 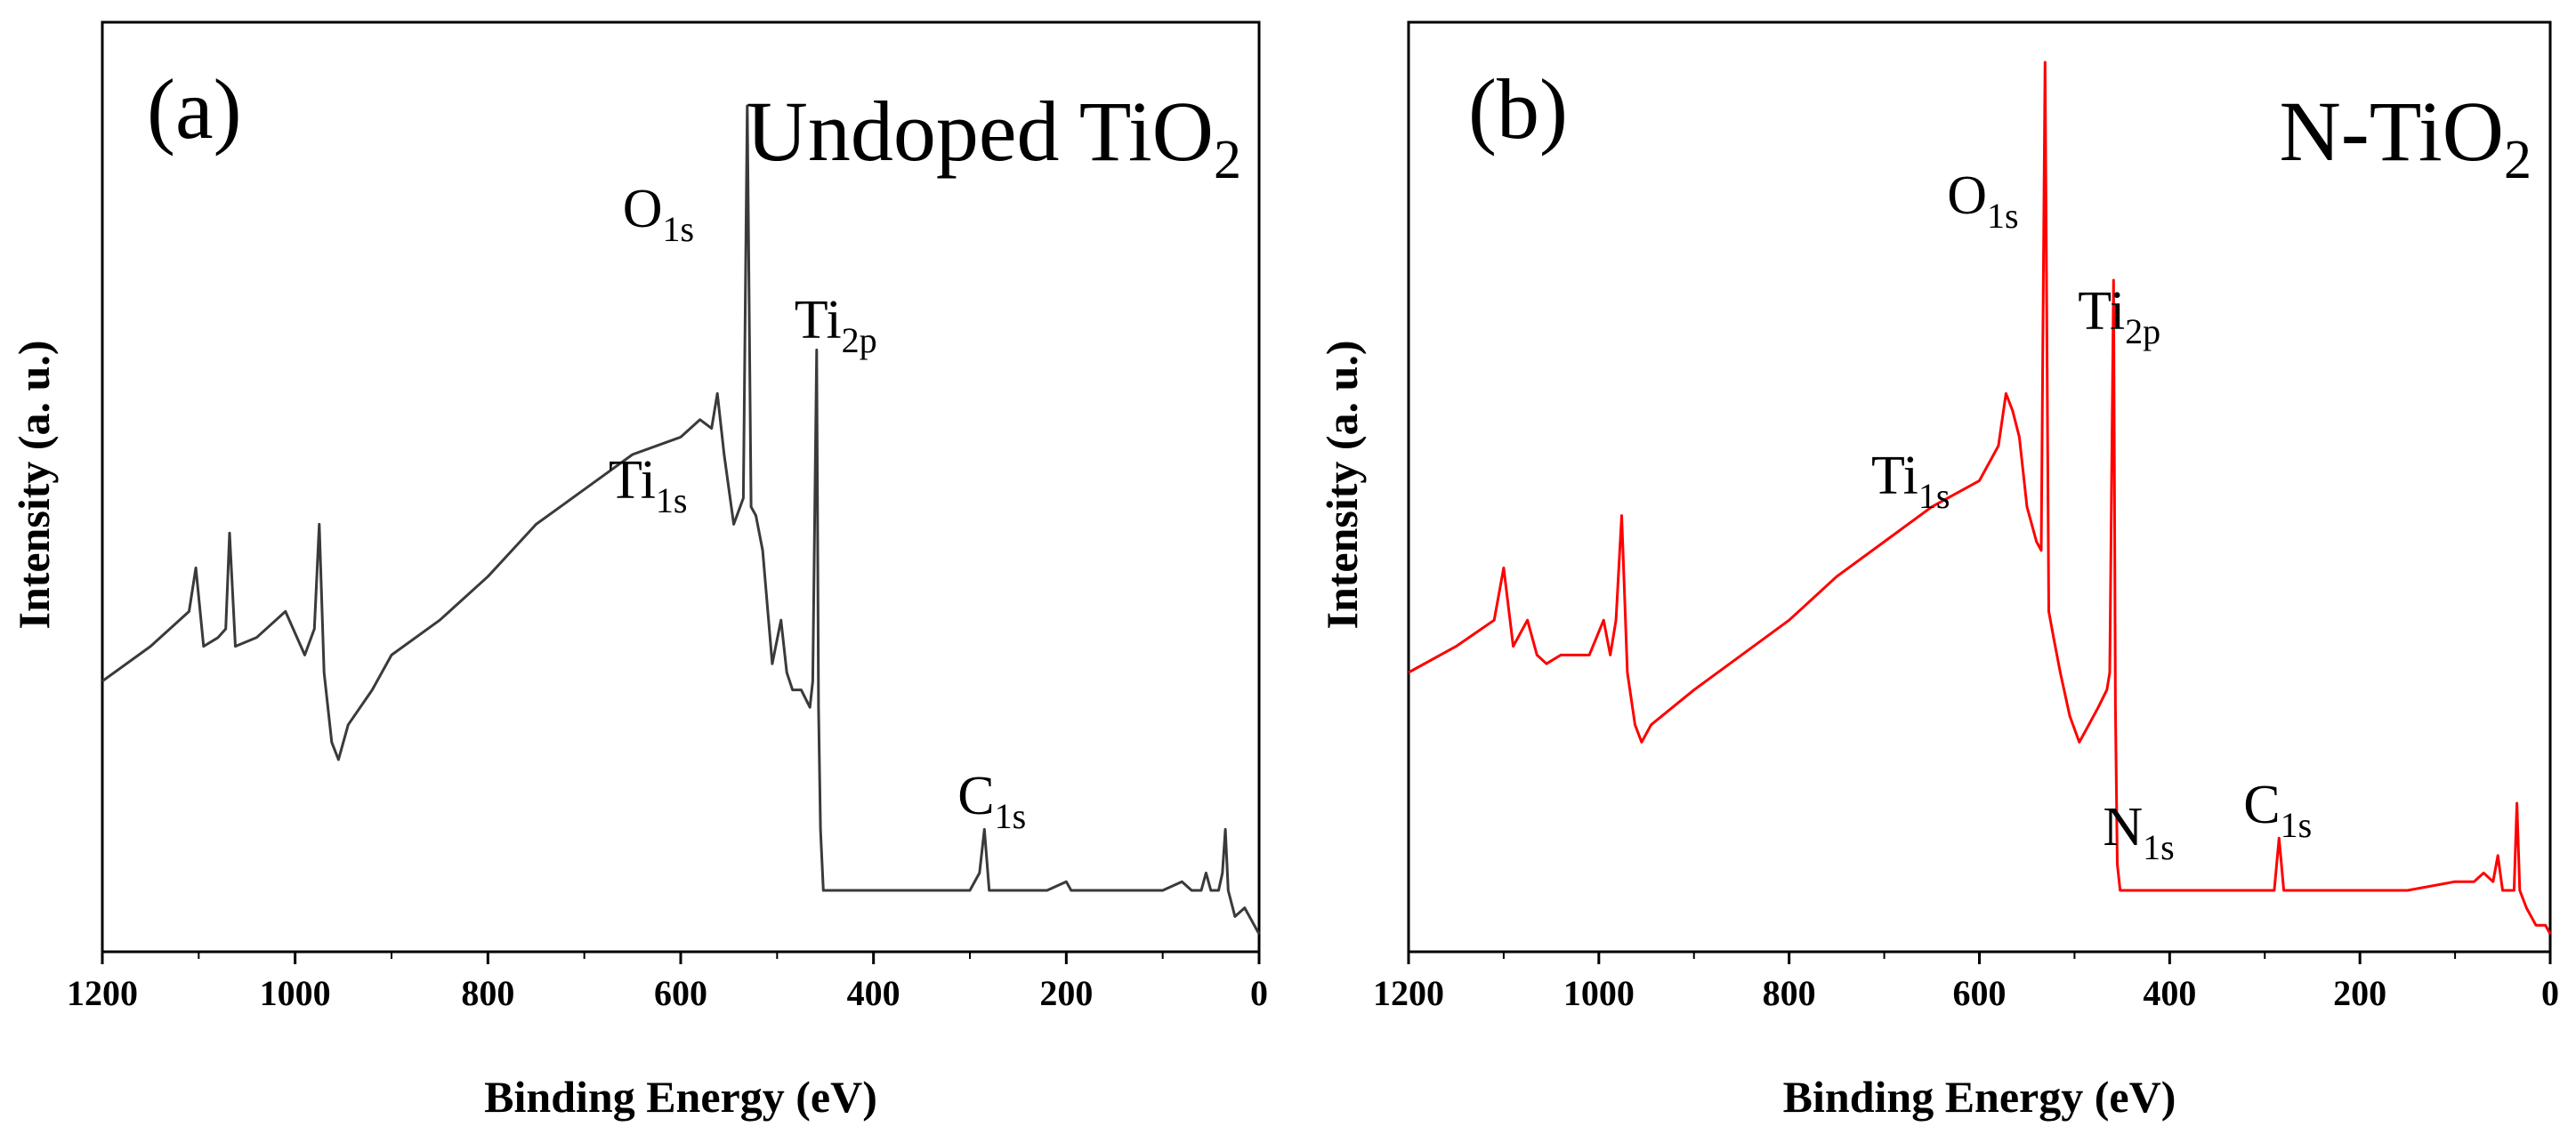 What do you see at coordinates (2138, 832) in the screenshot?
I see `peak-label-n1s: N1s` at bounding box center [2138, 832].